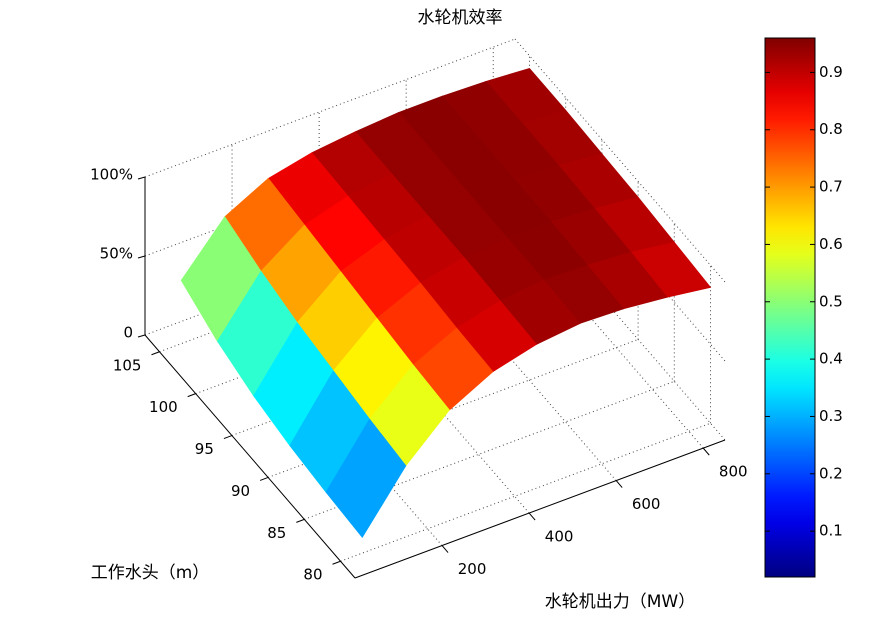 The width and height of the screenshot is (870, 620). I want to click on y-axis-label: 工作水头（m）, so click(150, 573).